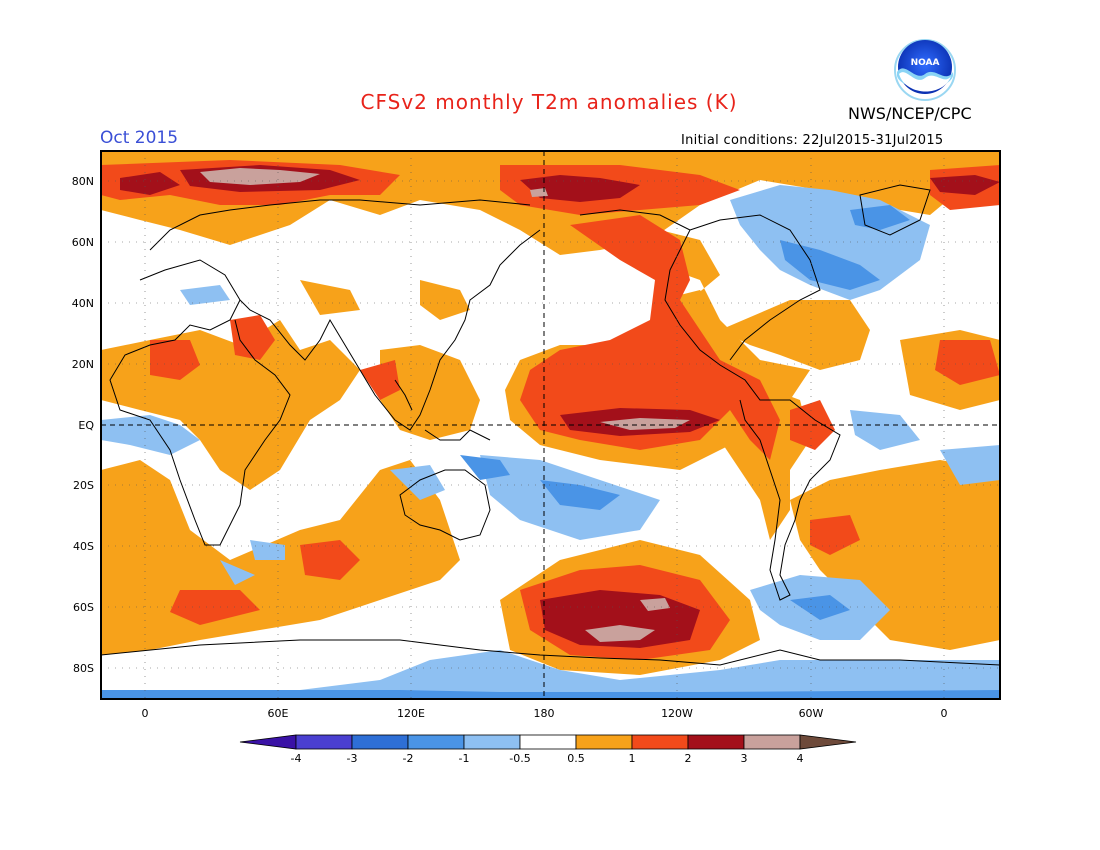 The width and height of the screenshot is (1100, 850). I want to click on lat-label: 80S, so click(83, 668).